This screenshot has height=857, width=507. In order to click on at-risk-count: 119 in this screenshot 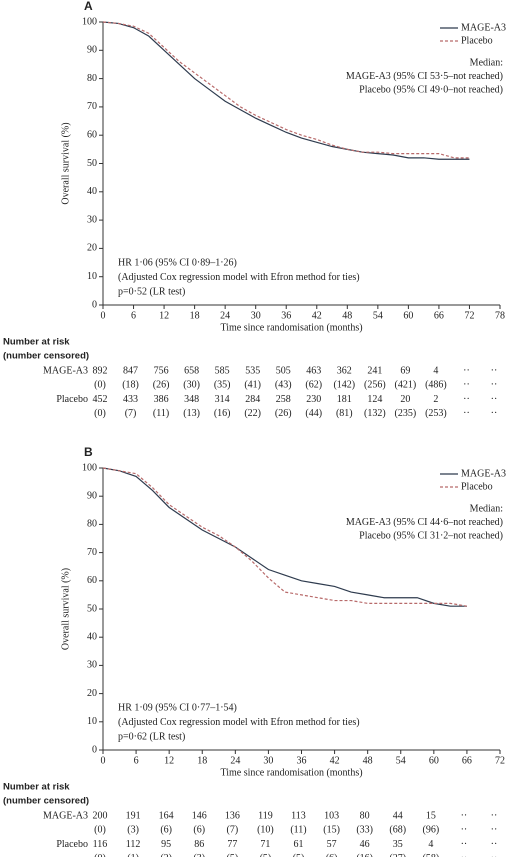, I will do `click(265, 815)`.